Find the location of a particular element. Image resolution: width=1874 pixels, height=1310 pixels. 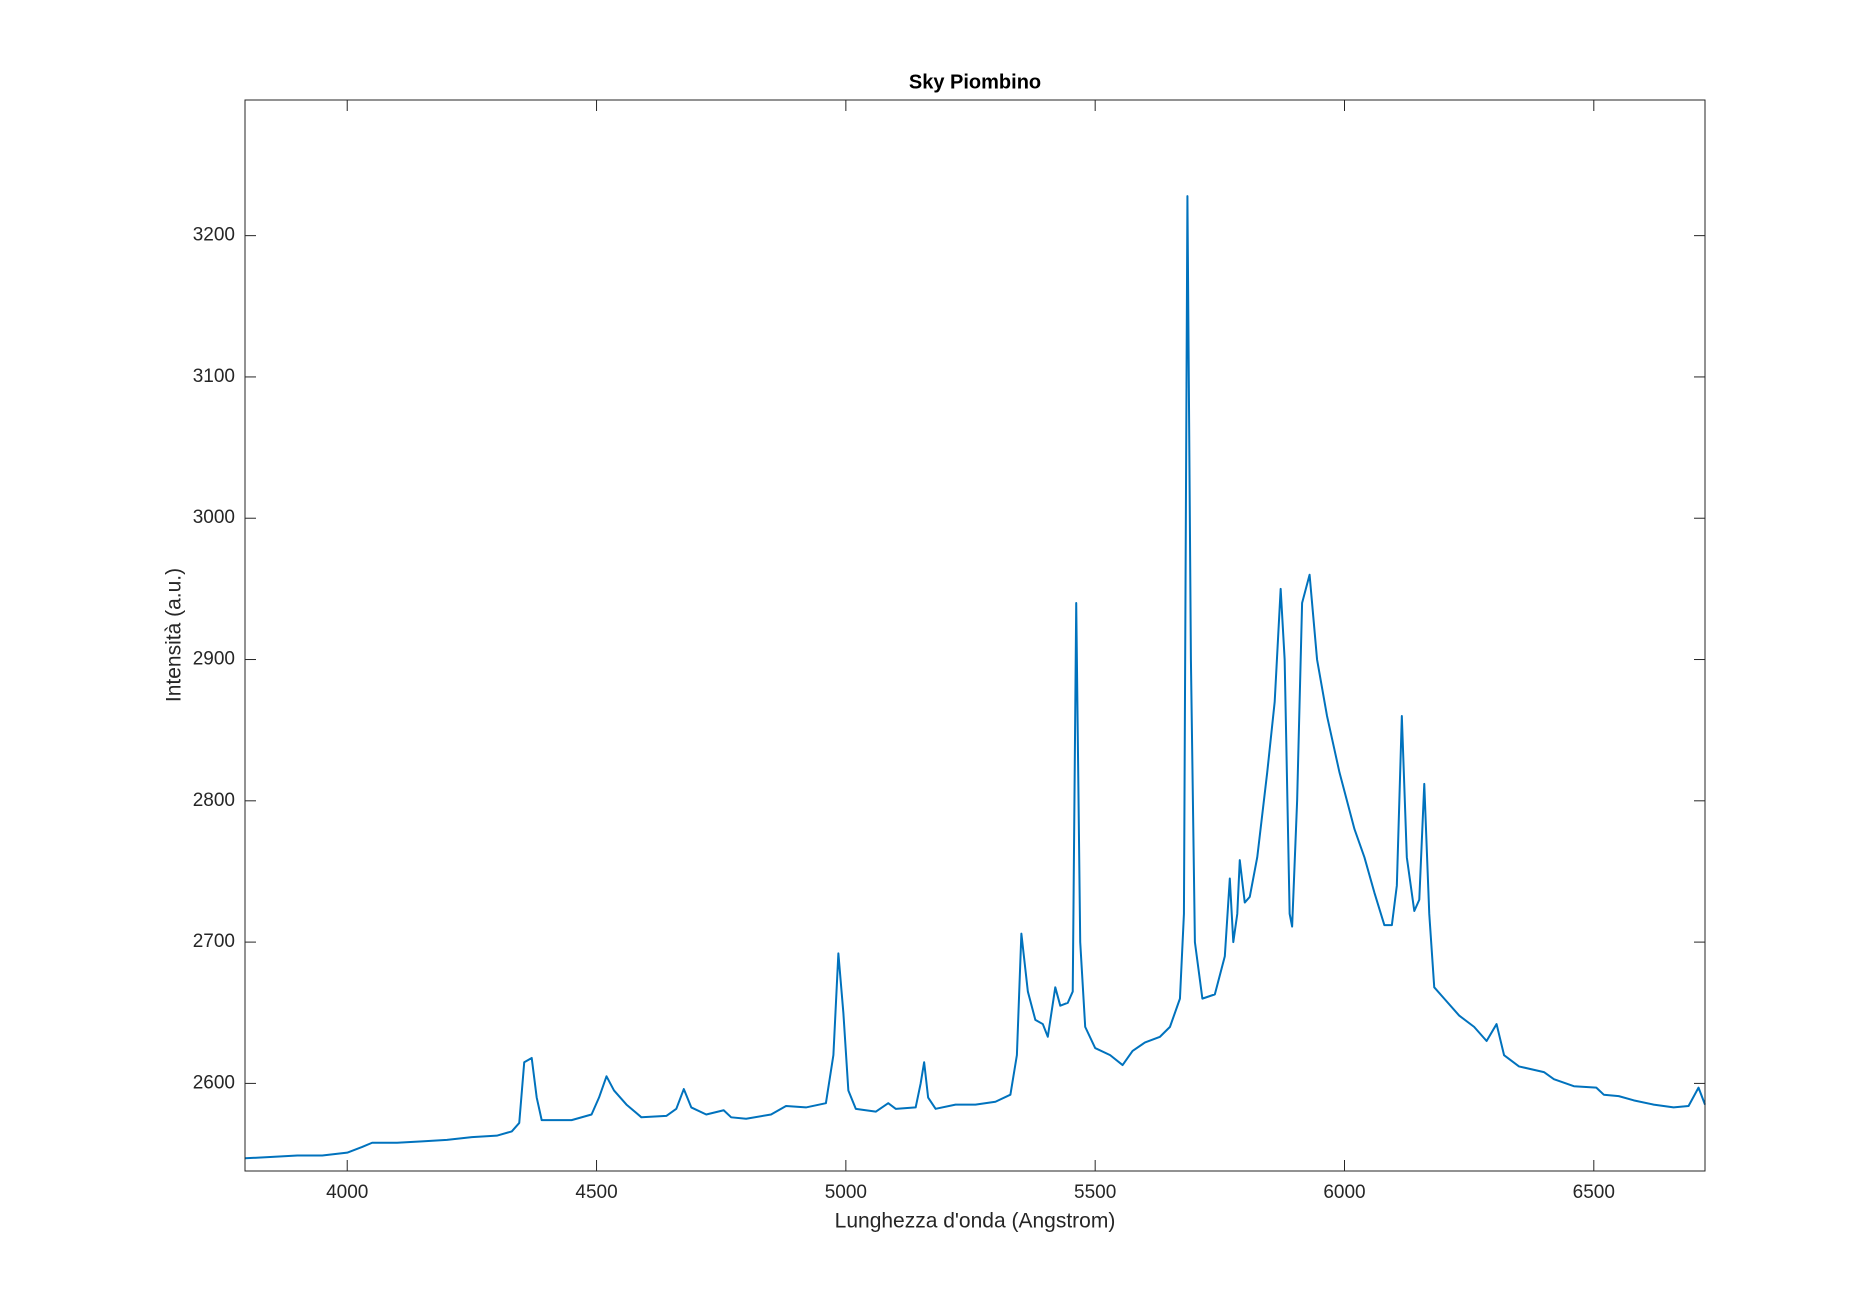

x-tick-label: 5500 is located at coordinates (1095, 1192).